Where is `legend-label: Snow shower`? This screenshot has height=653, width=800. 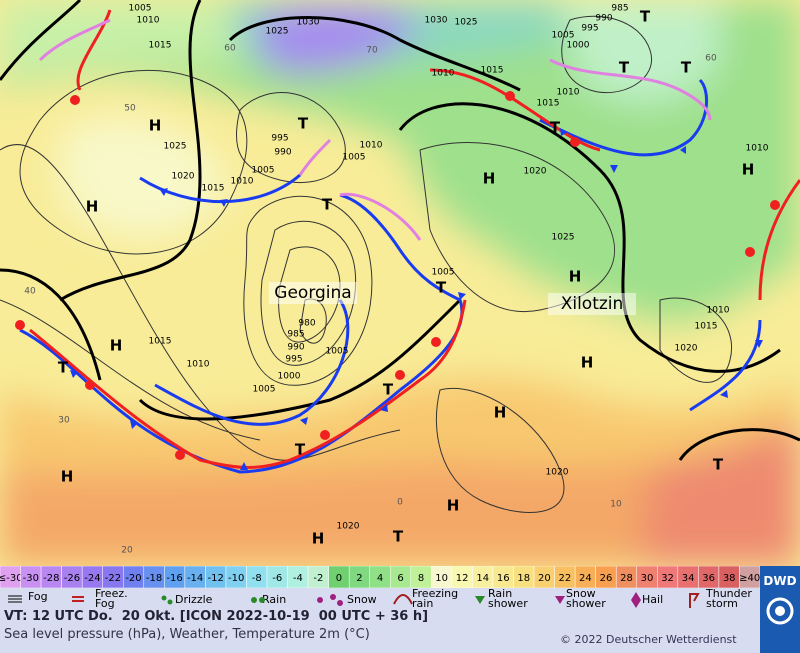 legend-label: Snow shower is located at coordinates (586, 598).